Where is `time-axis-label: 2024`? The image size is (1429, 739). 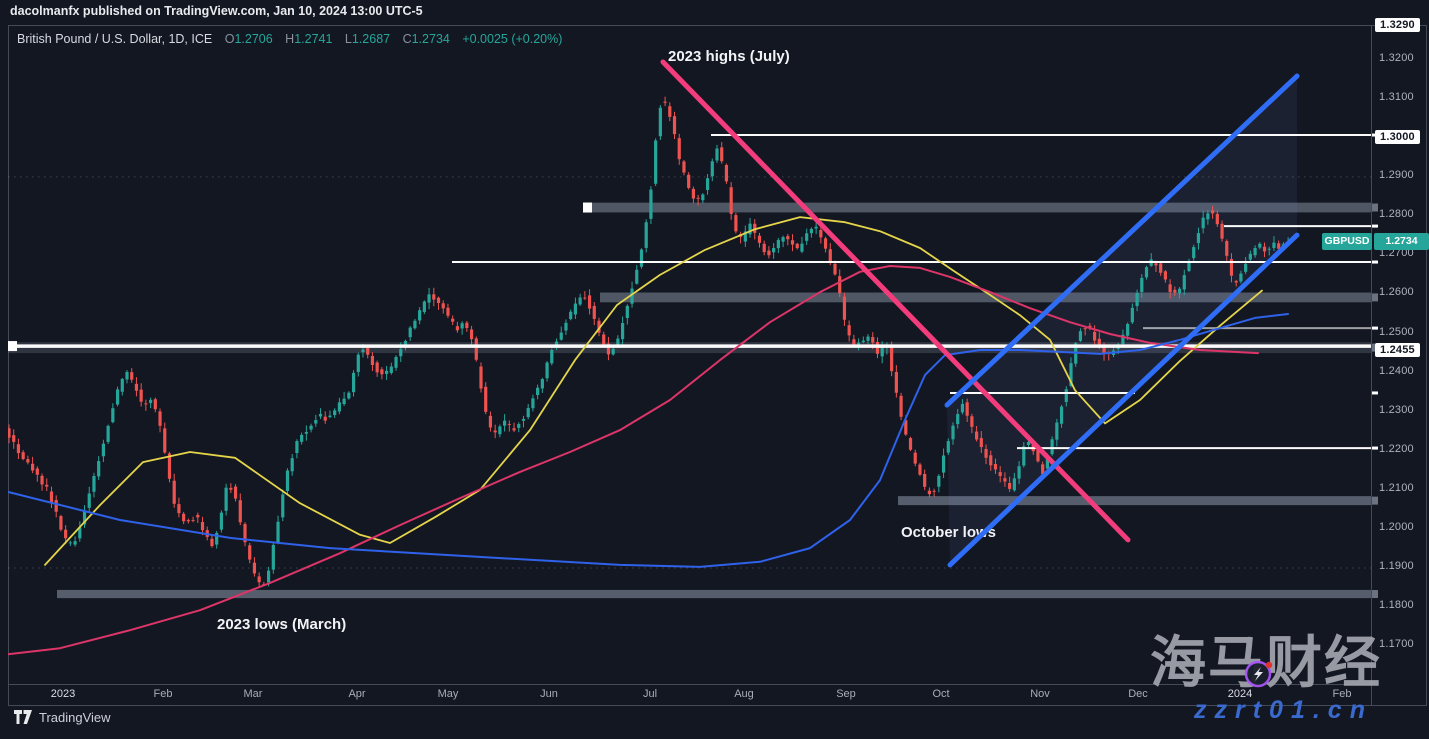 time-axis-label: 2024 is located at coordinates (1240, 694).